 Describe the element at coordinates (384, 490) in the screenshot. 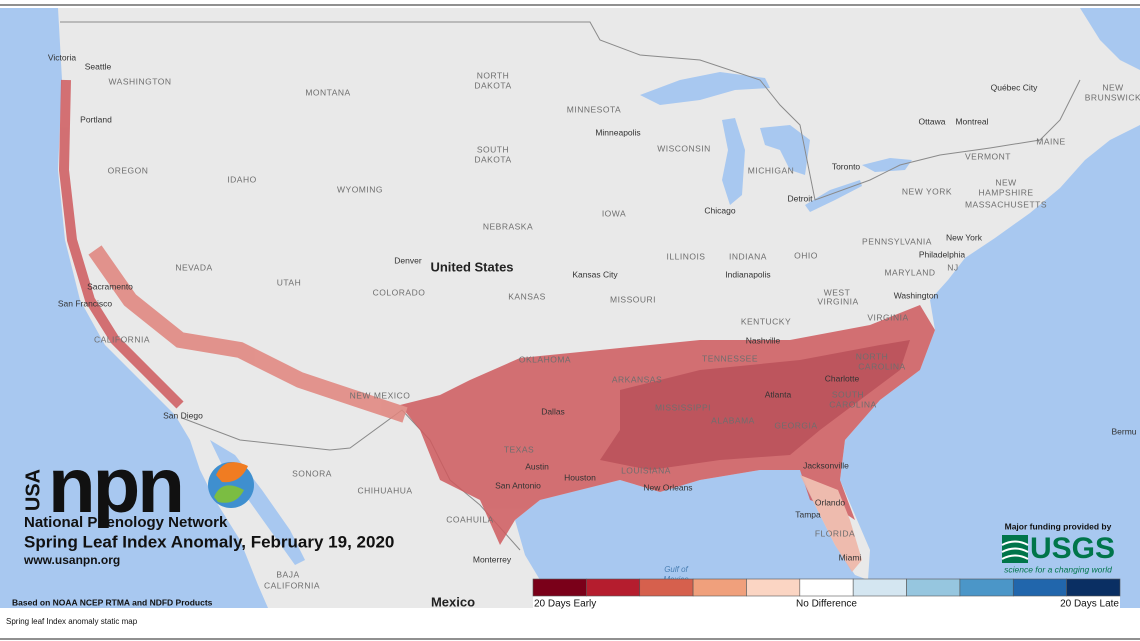

I see `place-label: CHIHUAHUA` at that location.